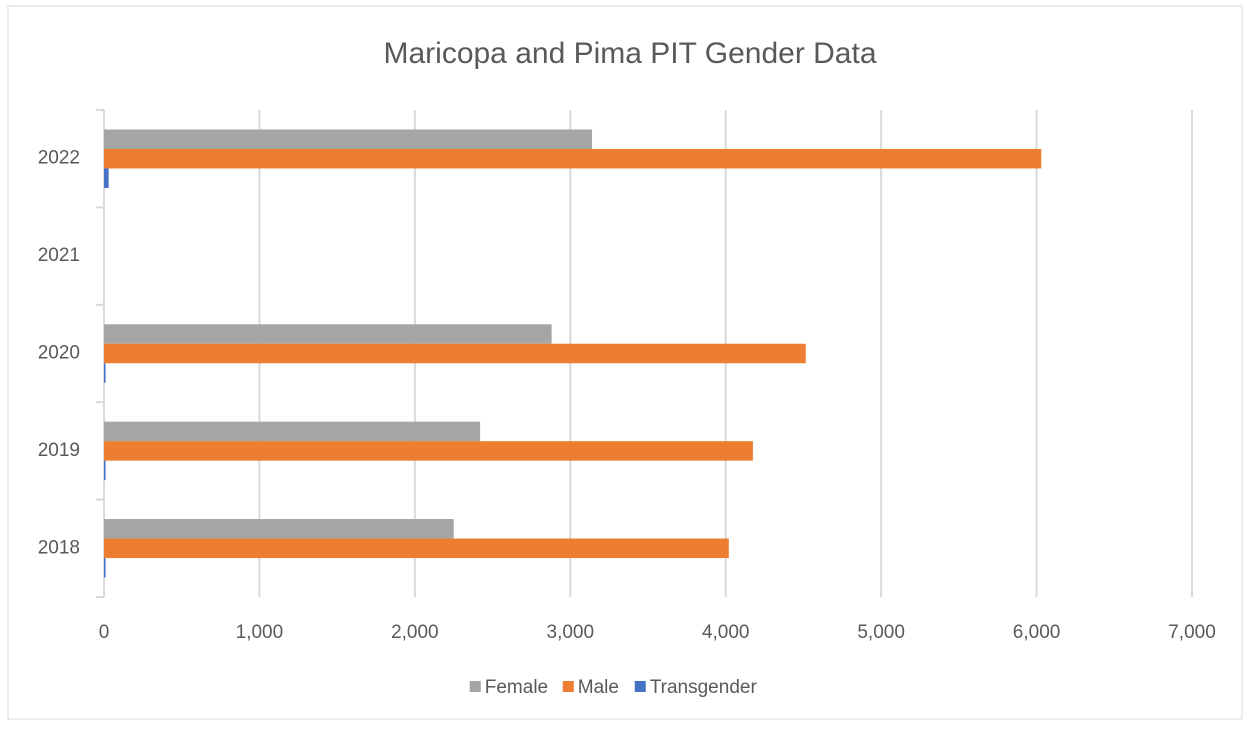 This screenshot has width=1250, height=730. I want to click on y-tick-label: 2019, so click(59, 450).